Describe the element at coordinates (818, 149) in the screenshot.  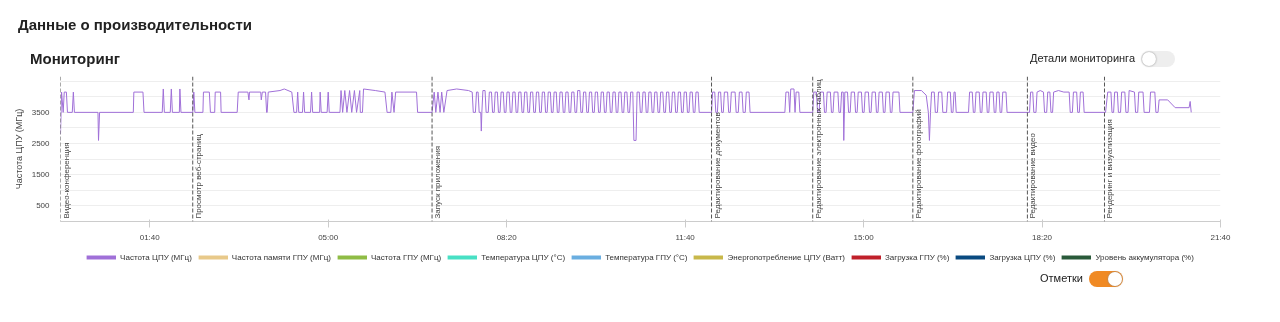
I see `ref-line-label: Редактирование электронных таблиц` at that location.